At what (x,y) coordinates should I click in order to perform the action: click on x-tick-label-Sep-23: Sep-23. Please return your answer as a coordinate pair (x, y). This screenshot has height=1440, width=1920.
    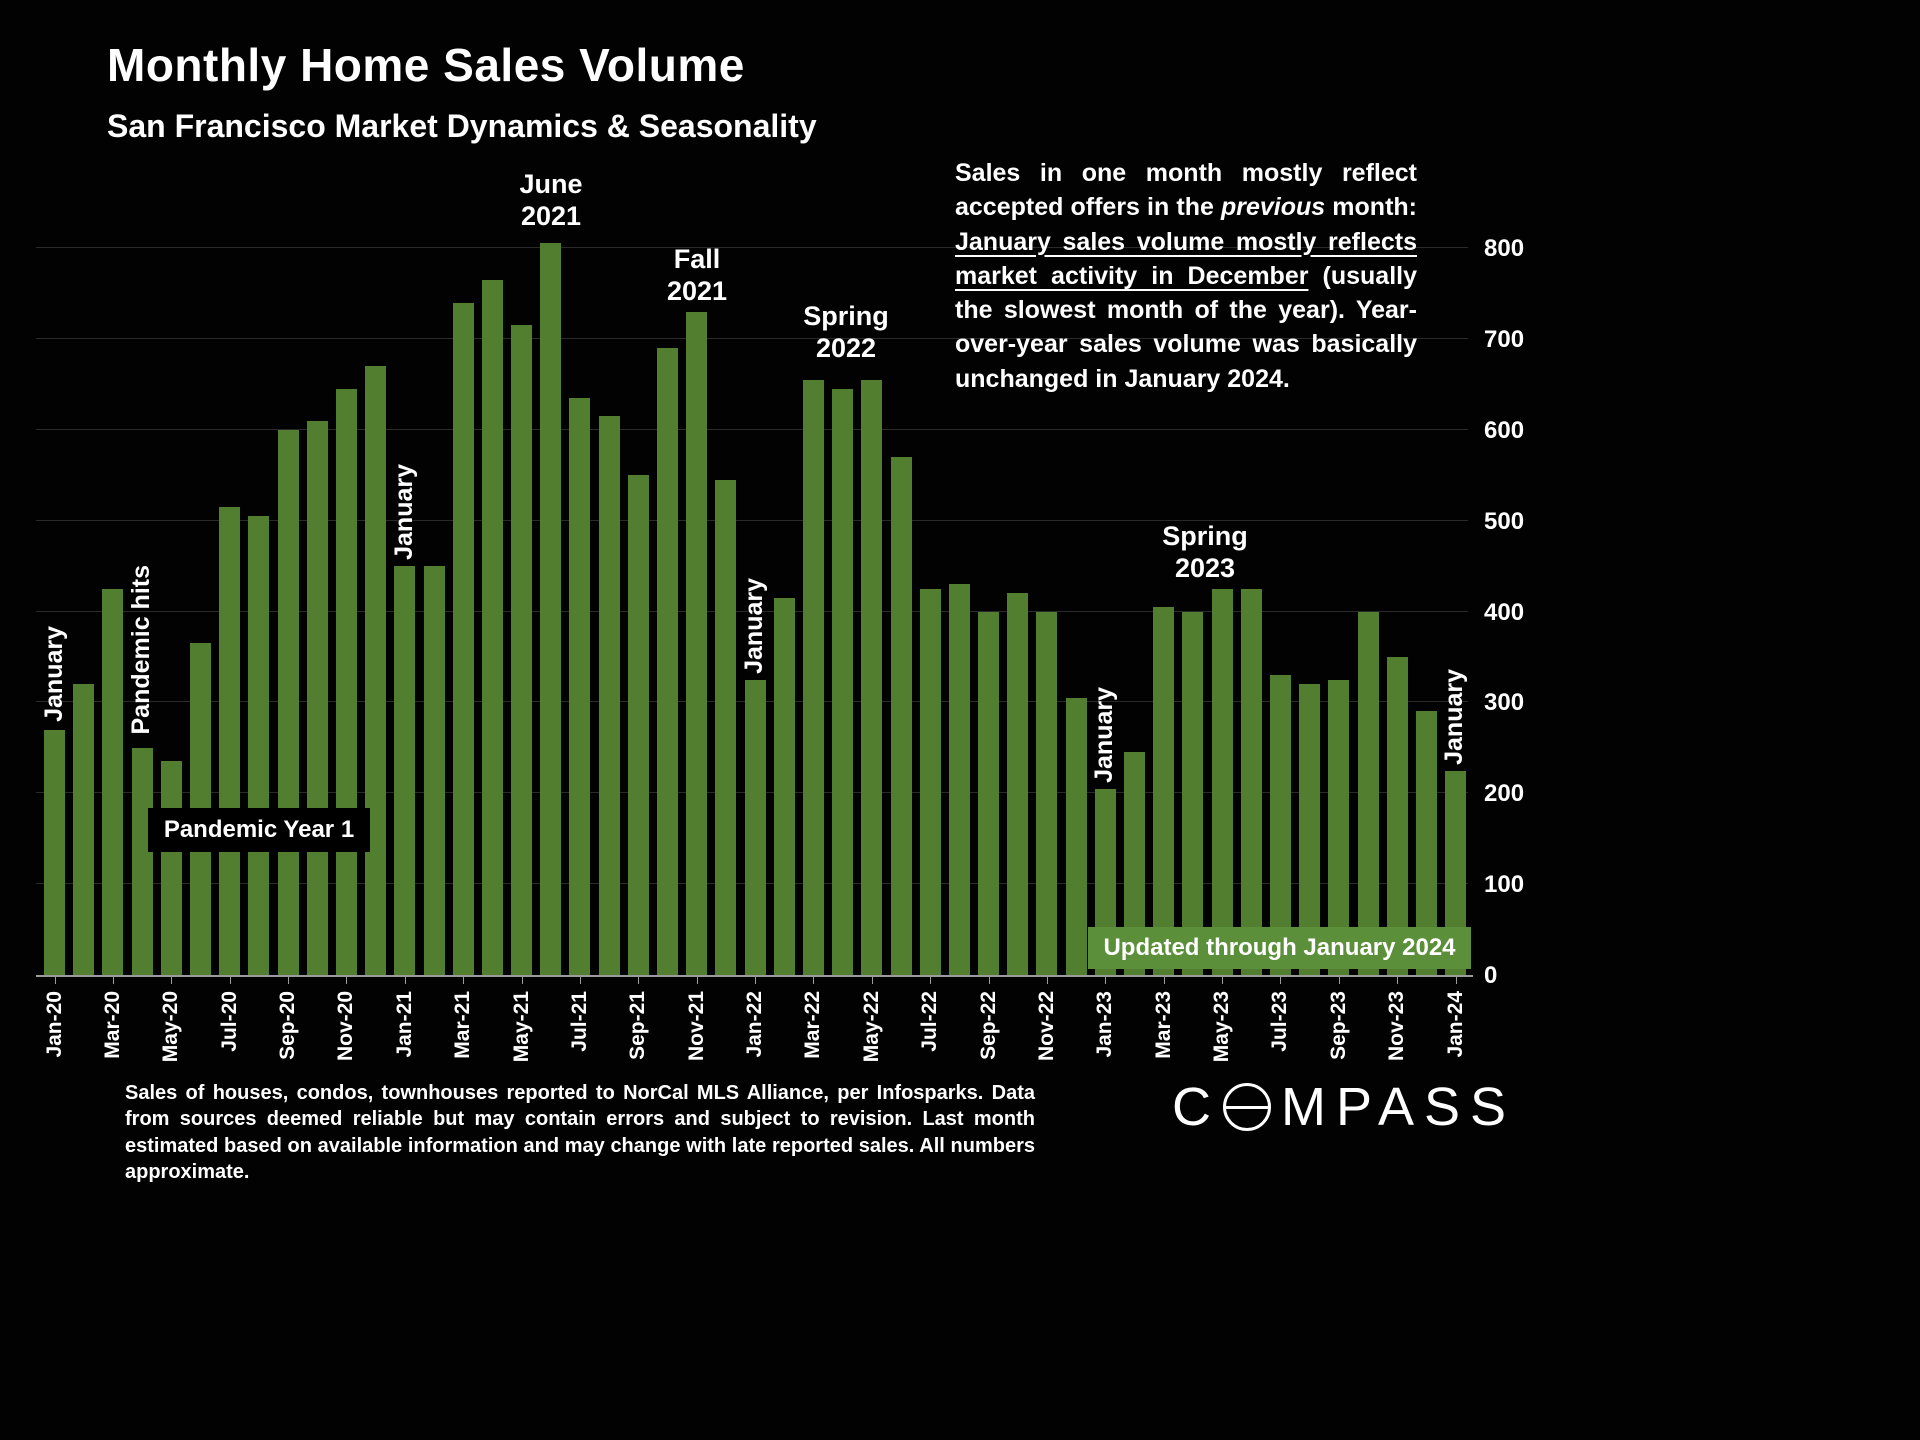
    Looking at the image, I should click on (1338, 1025).